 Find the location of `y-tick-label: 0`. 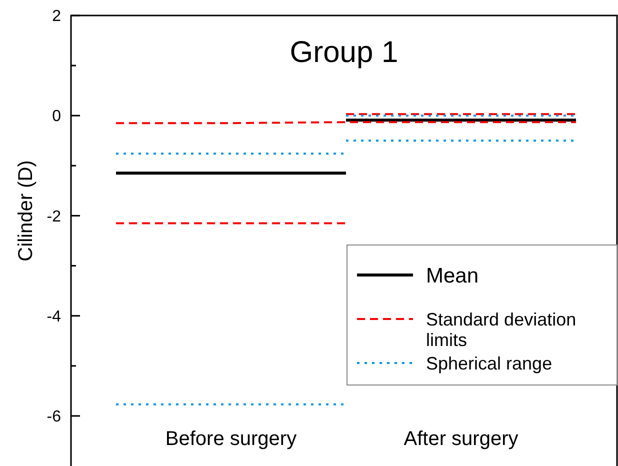

y-tick-label: 0 is located at coordinates (57, 117).